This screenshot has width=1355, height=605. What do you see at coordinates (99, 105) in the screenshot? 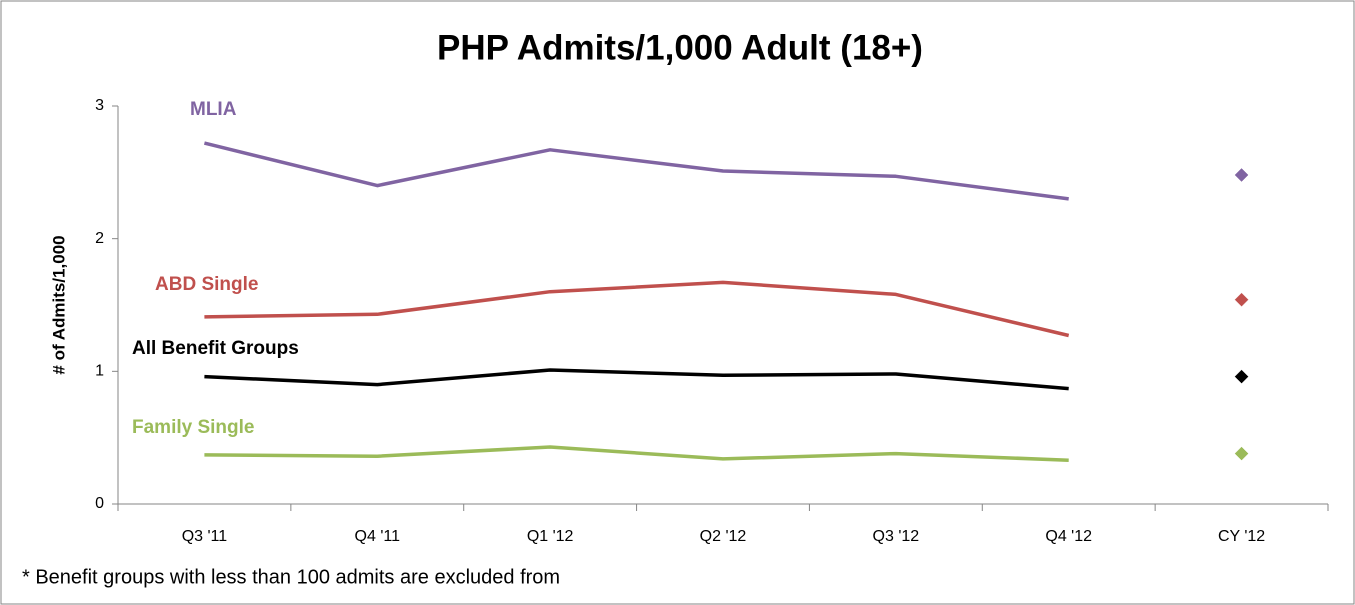
I see `y-tick-label: 3` at bounding box center [99, 105].